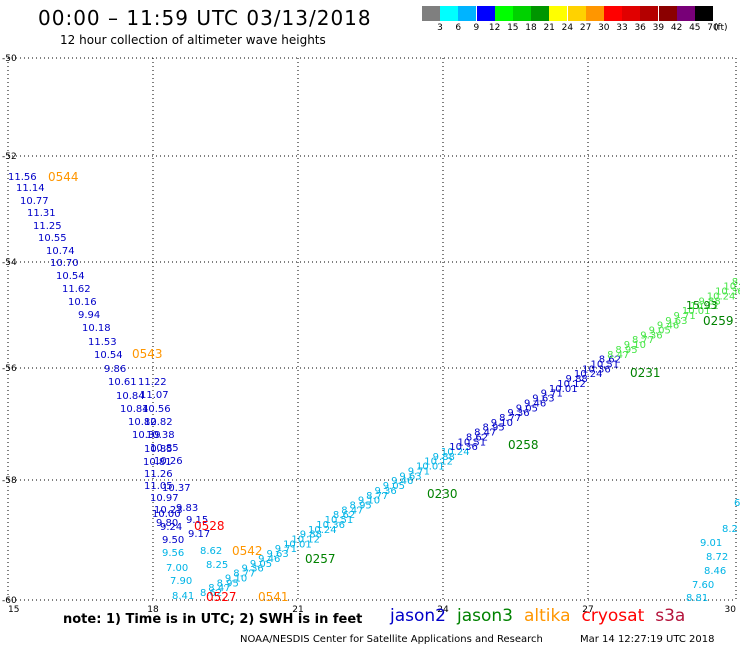 The image size is (740, 650). What do you see at coordinates (96, 328) in the screenshot?
I see `track-a-swh-label: 10.18` at bounding box center [96, 328].